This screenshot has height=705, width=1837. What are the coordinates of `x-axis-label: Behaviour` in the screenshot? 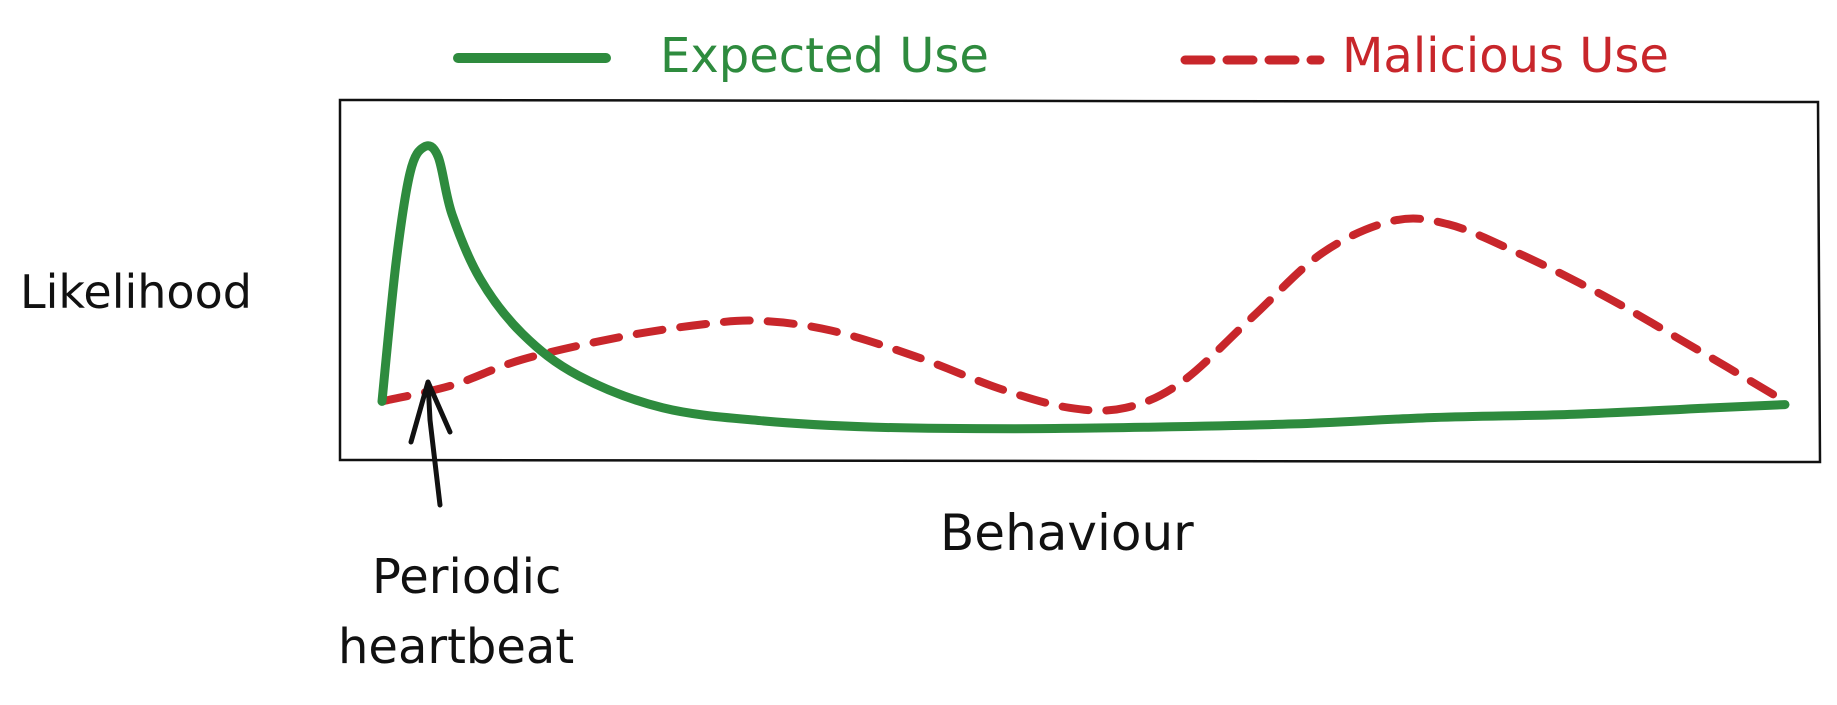 It's located at (1067, 533).